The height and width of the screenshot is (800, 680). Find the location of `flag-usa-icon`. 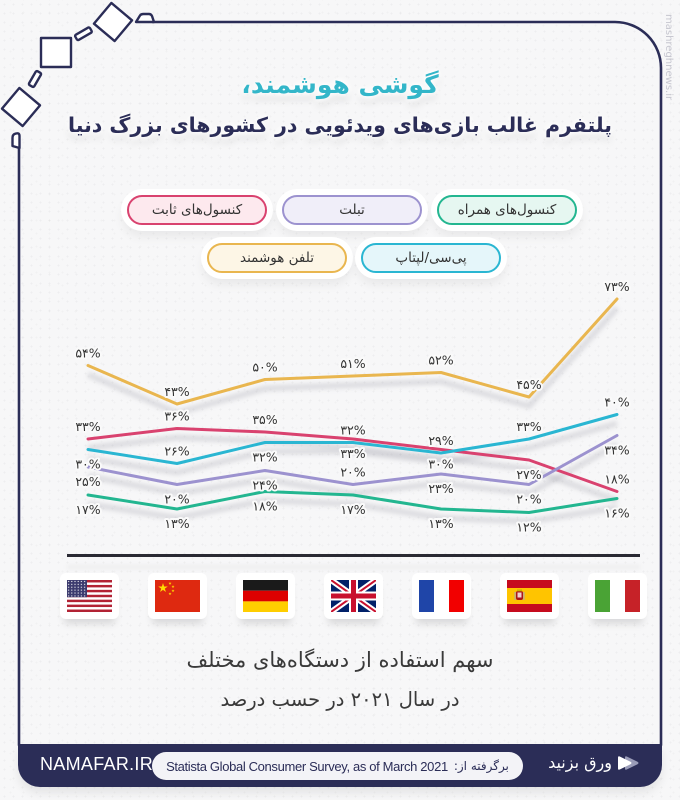

flag-usa-icon is located at coordinates (89, 596).